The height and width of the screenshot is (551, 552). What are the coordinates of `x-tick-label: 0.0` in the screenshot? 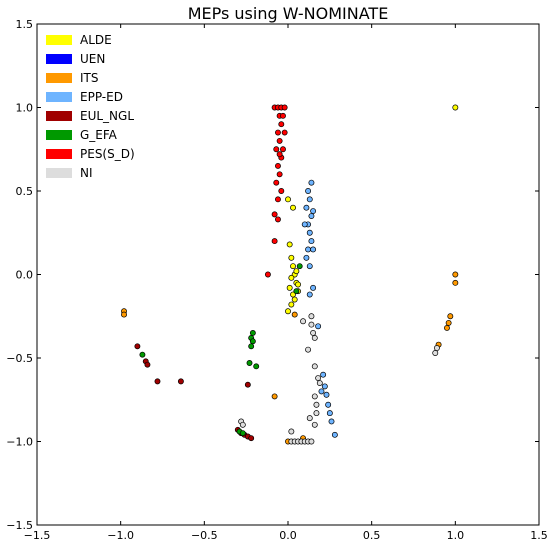 It's located at (288, 535).